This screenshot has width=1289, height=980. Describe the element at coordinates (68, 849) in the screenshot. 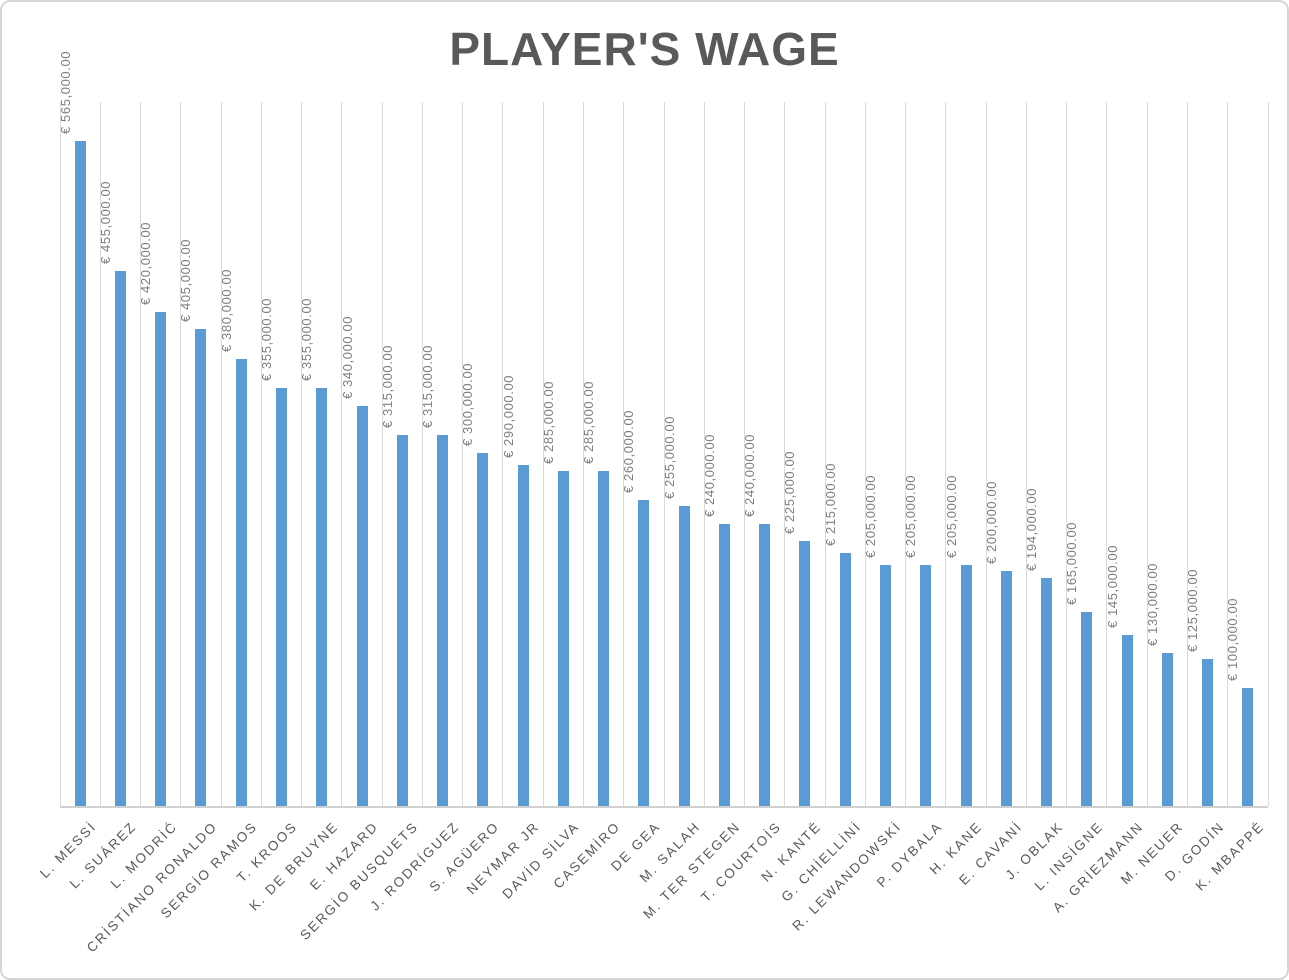

I see `category-label: L. MESSİ` at that location.